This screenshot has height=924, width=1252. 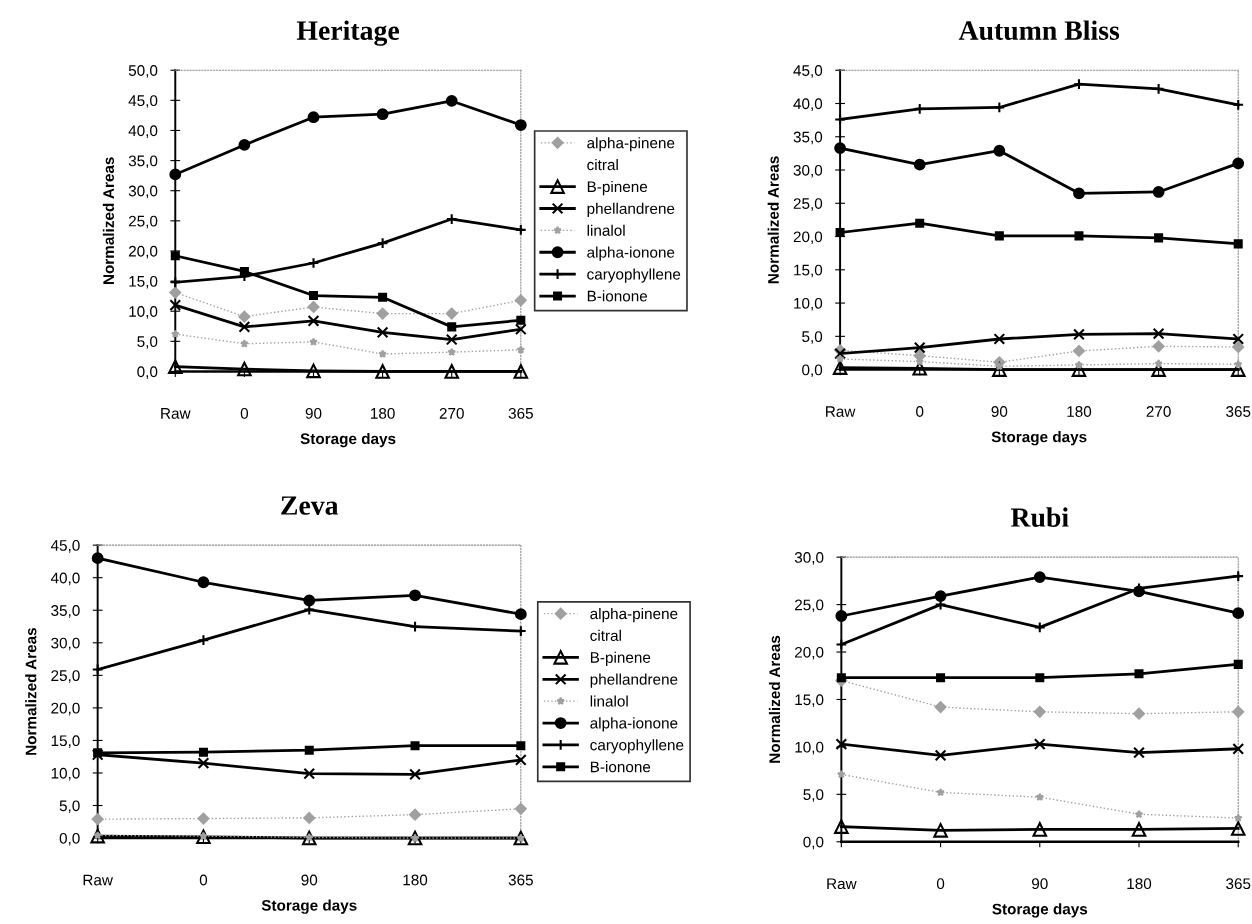 What do you see at coordinates (348, 33) in the screenshot?
I see `chart-title: Heritage` at bounding box center [348, 33].